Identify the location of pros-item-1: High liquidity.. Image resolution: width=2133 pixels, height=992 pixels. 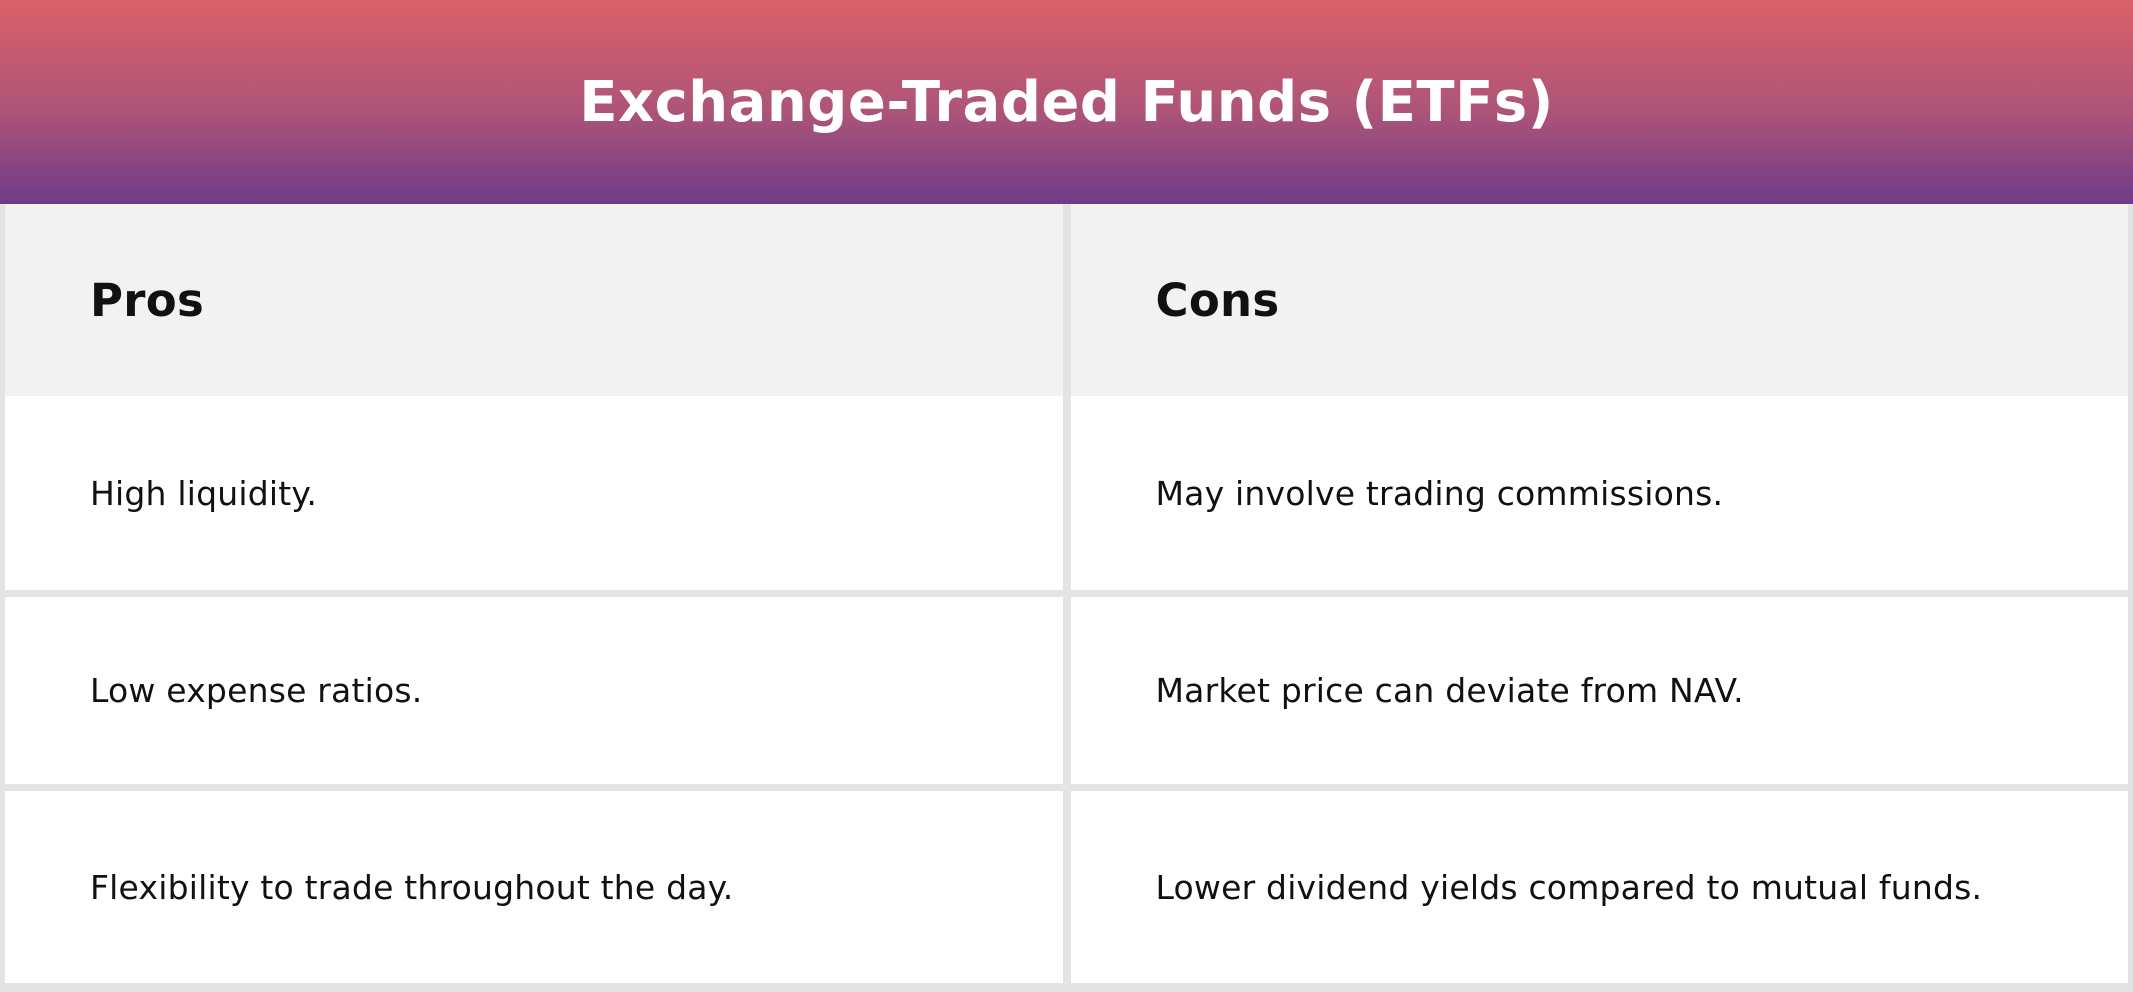
(204, 493).